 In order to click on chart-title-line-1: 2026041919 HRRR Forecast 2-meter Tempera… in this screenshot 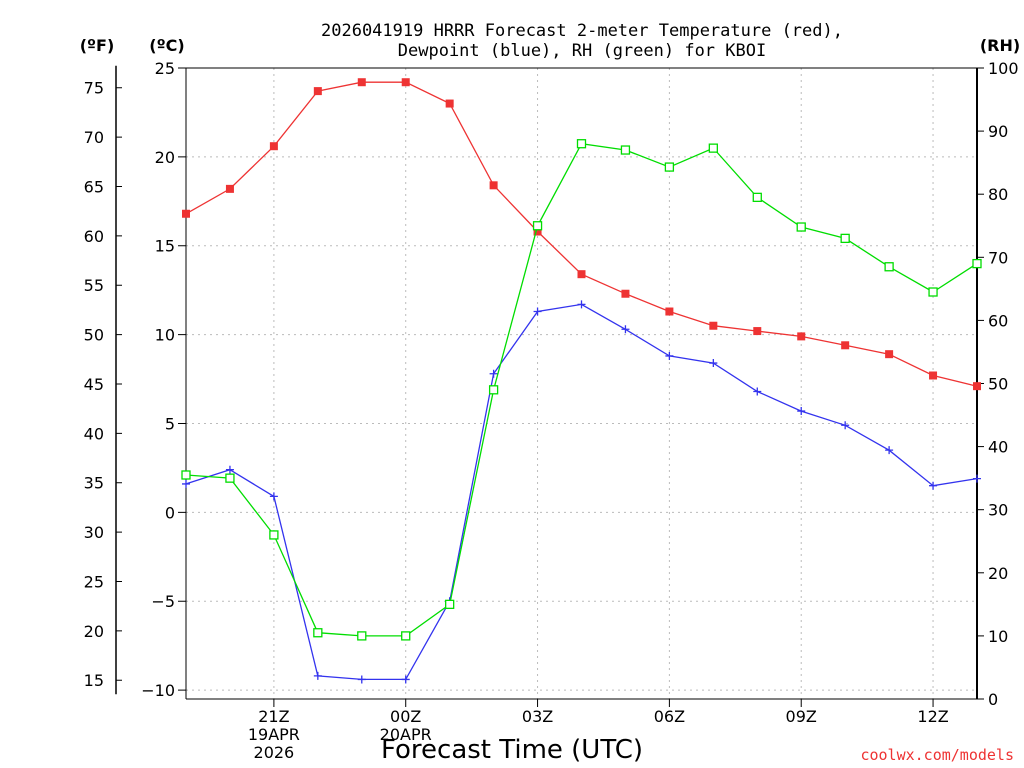, I will do `click(582, 31)`.